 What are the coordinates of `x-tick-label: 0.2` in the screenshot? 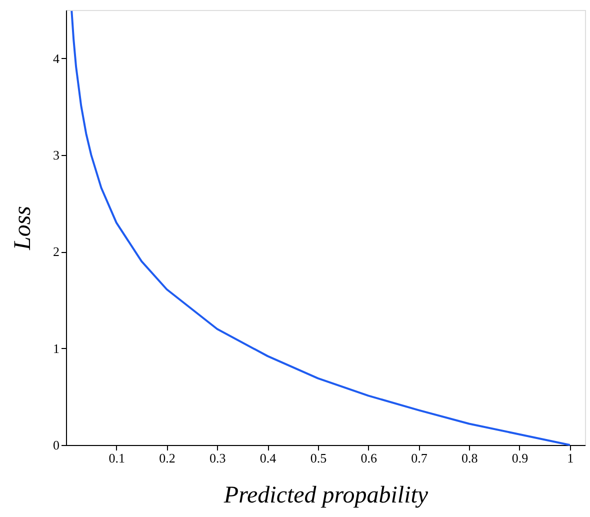 It's located at (167, 458).